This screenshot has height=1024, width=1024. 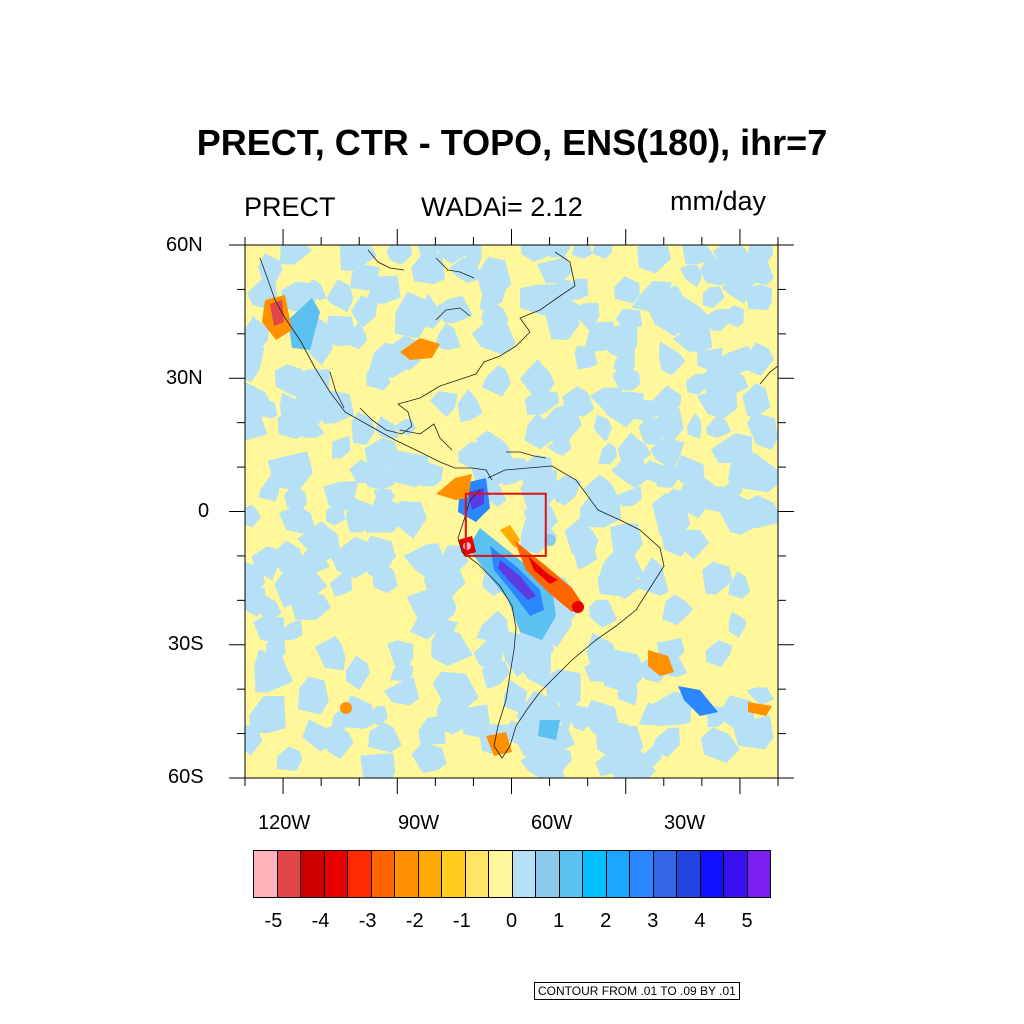 What do you see at coordinates (747, 921) in the screenshot?
I see `colorbar-label: 5` at bounding box center [747, 921].